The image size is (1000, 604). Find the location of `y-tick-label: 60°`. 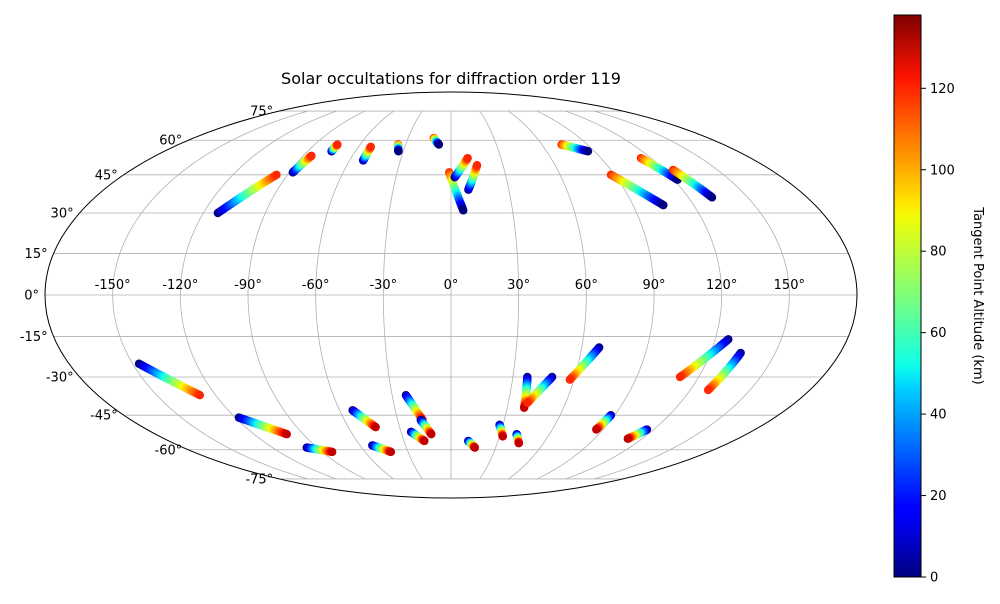

y-tick-label: 60° is located at coordinates (170, 141).